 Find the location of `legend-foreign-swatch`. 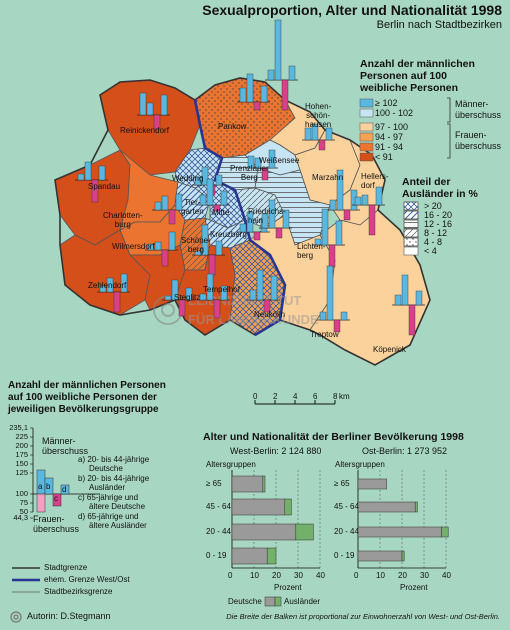

legend-foreign-swatch is located at coordinates (278, 601).